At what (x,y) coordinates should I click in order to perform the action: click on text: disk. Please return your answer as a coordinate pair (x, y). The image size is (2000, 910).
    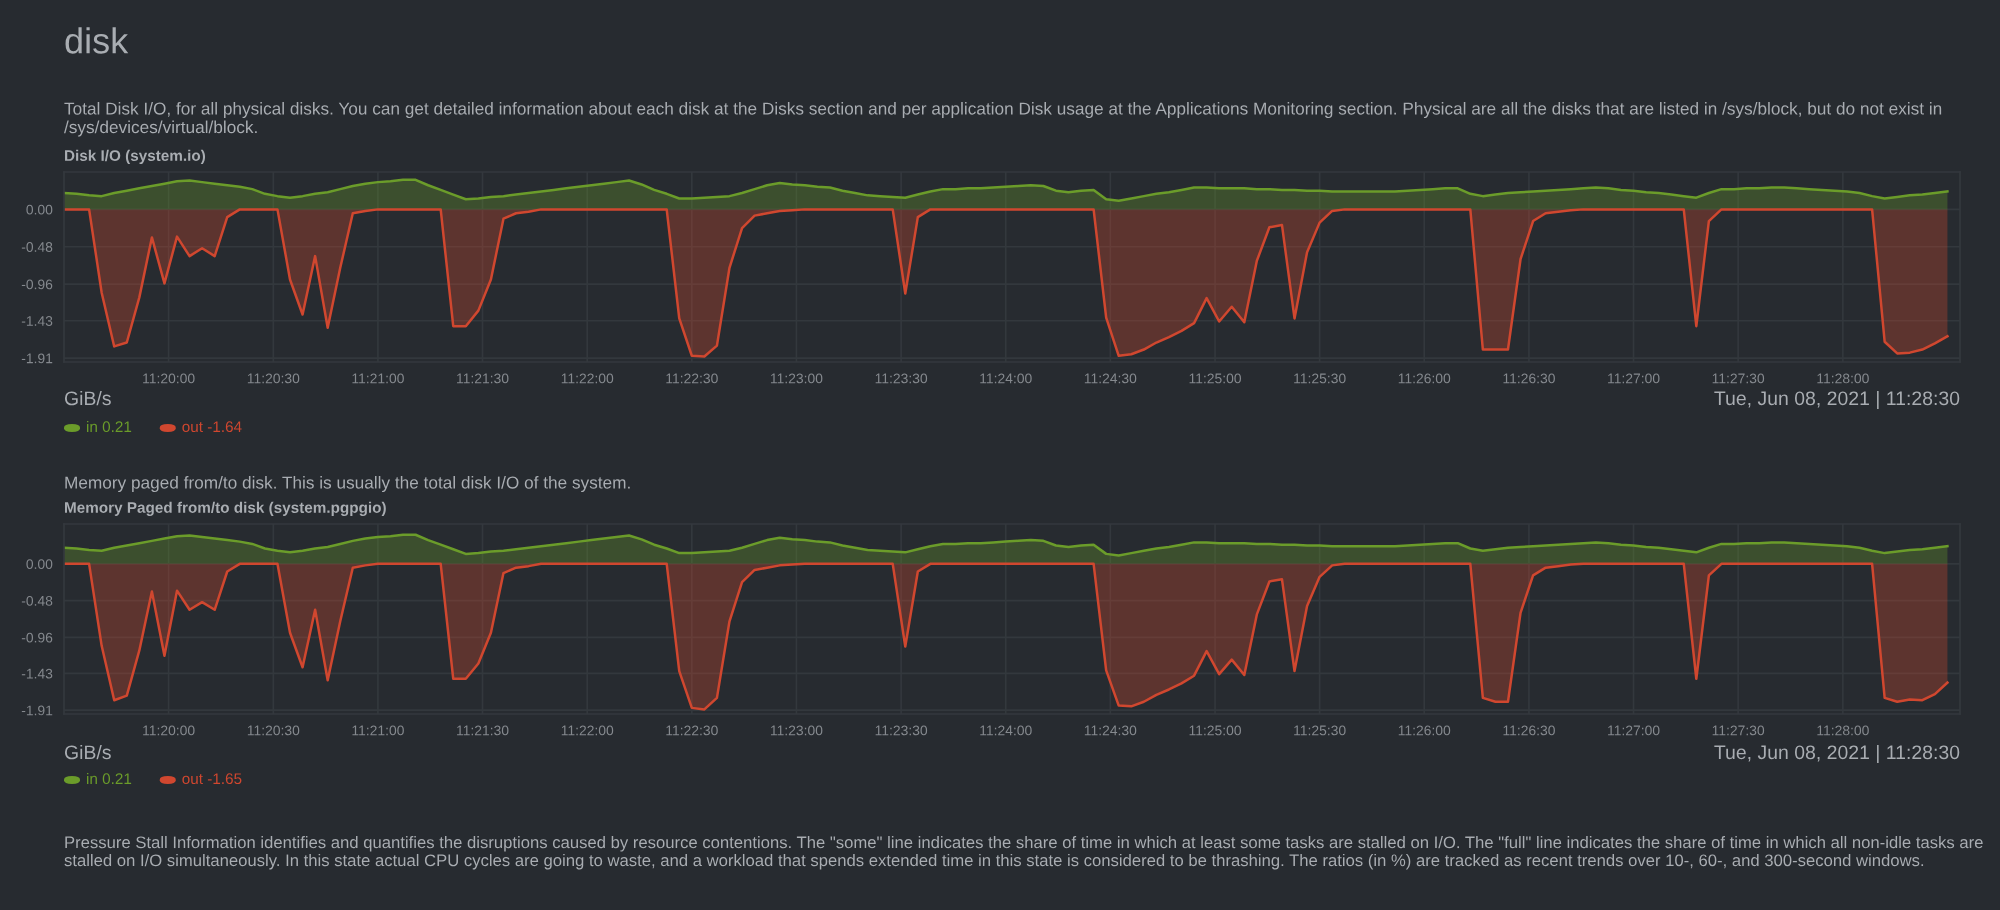
    Looking at the image, I should click on (97, 40).